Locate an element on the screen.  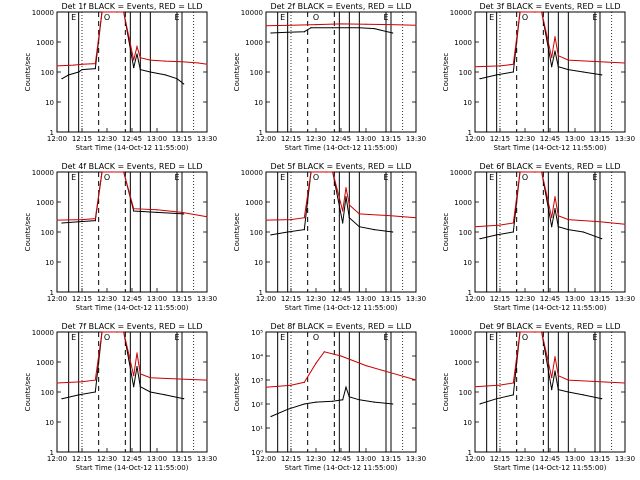
y-tick-label: 1000 is located at coordinates (45, 203).